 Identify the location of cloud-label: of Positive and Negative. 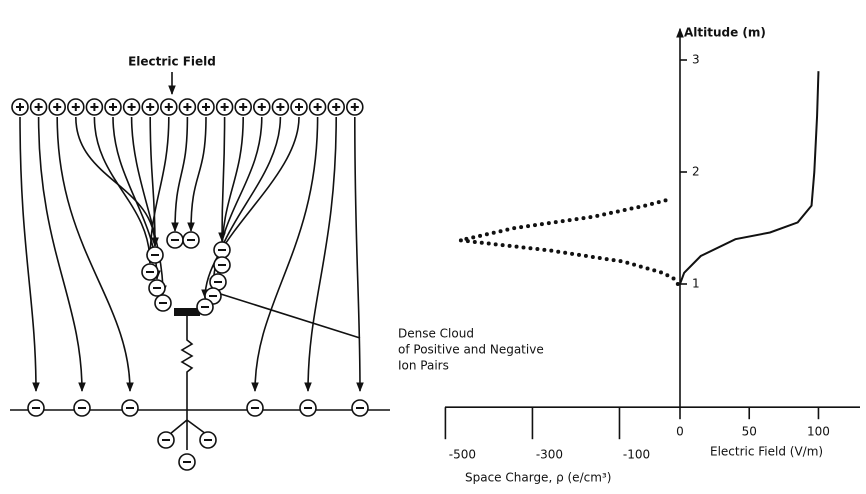
(471, 350).